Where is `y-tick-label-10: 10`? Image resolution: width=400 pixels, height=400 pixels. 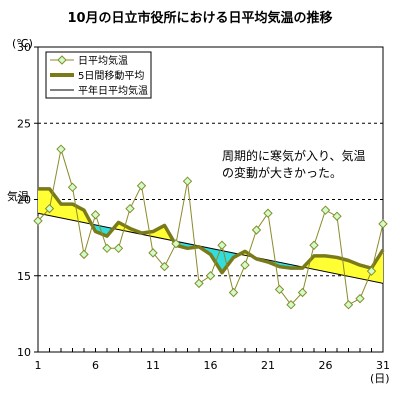
y-tick-label-10: 10 is located at coordinates (24, 352).